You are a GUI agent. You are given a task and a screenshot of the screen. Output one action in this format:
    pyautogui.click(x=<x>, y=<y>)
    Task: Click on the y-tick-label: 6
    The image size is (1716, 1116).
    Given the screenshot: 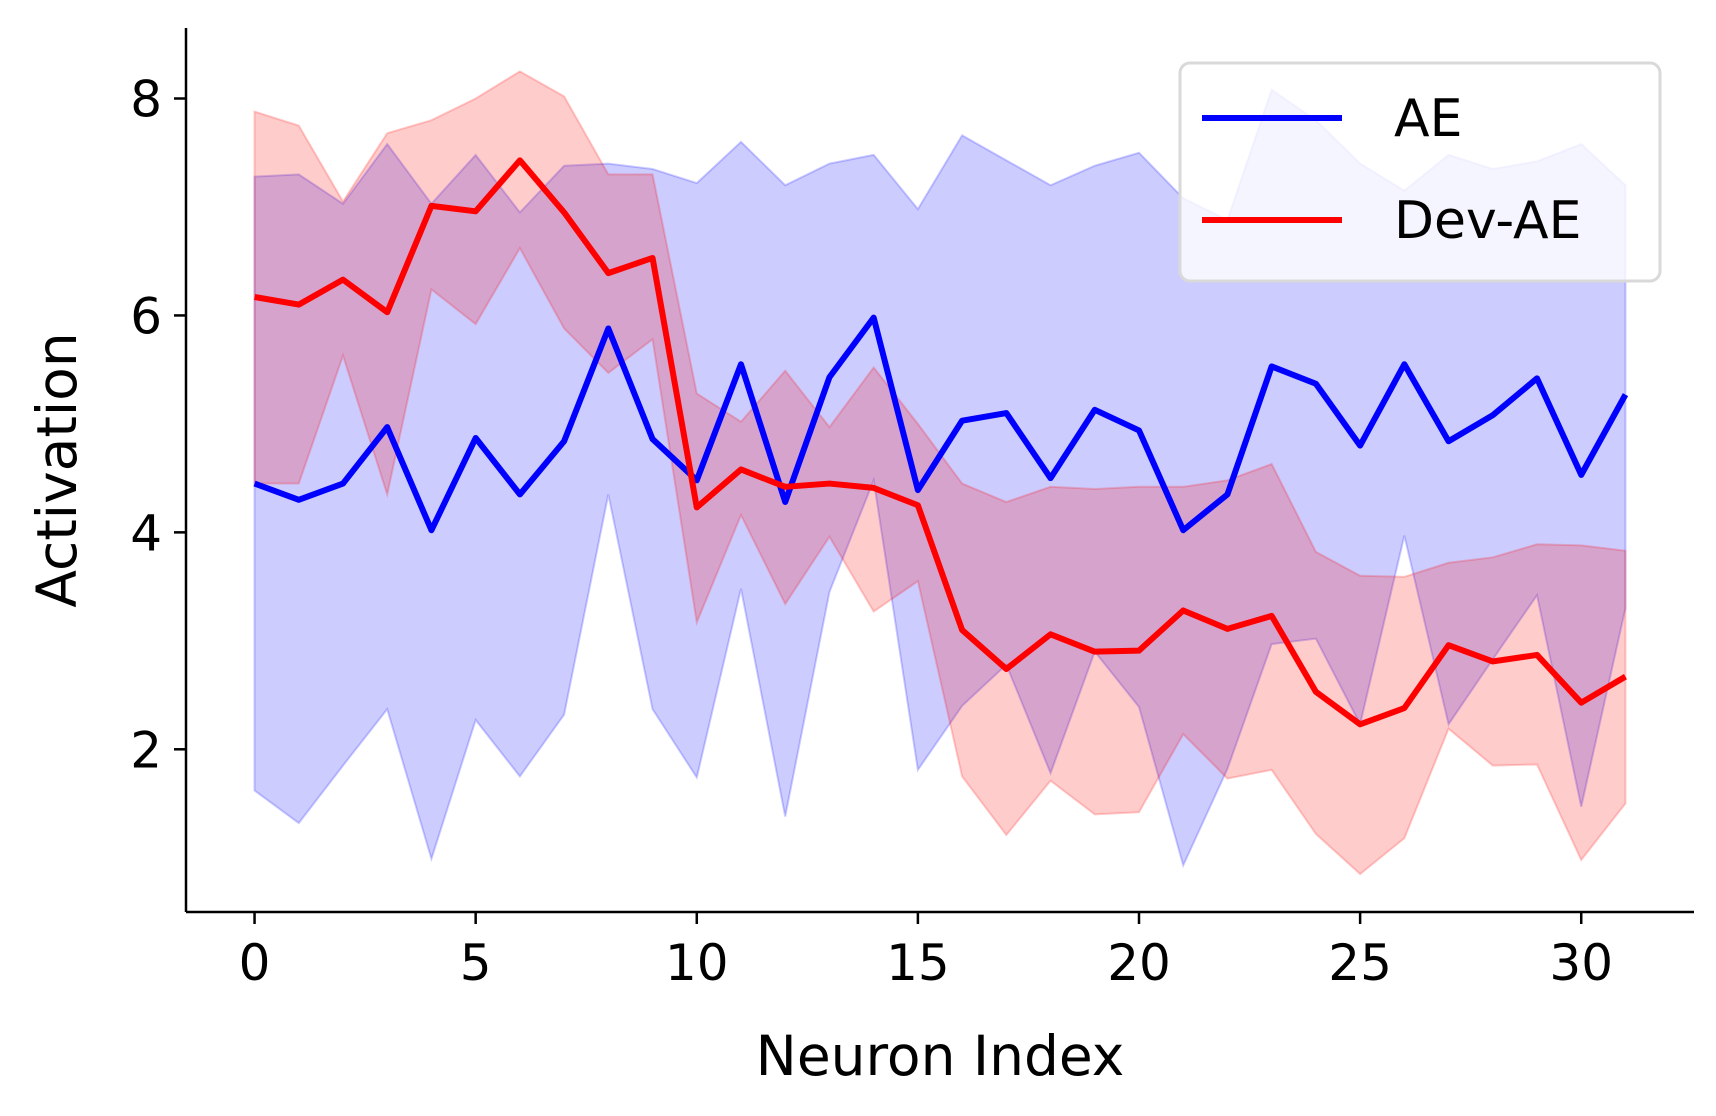 What is the action you would take?
    pyautogui.click(x=146, y=316)
    